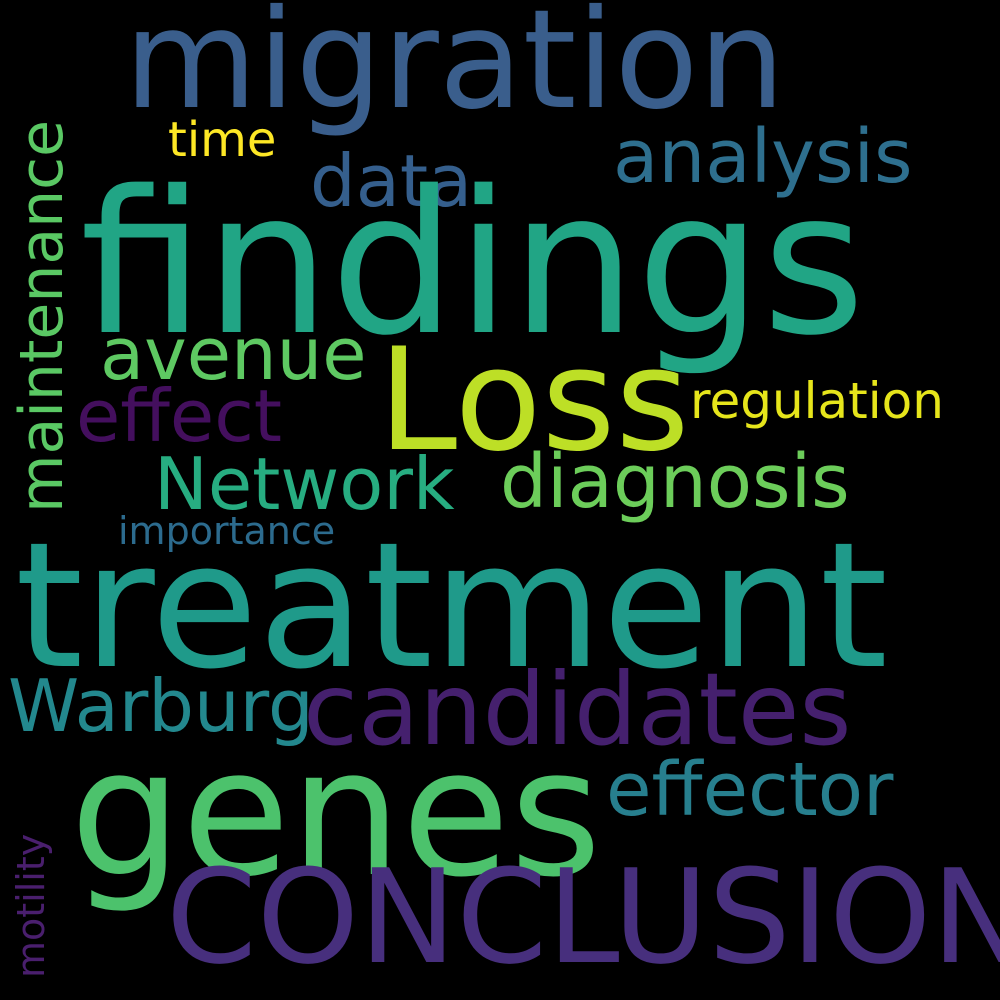 This screenshot has width=1000, height=1000. What do you see at coordinates (534, 400) in the screenshot?
I see `word-loss: Loss` at bounding box center [534, 400].